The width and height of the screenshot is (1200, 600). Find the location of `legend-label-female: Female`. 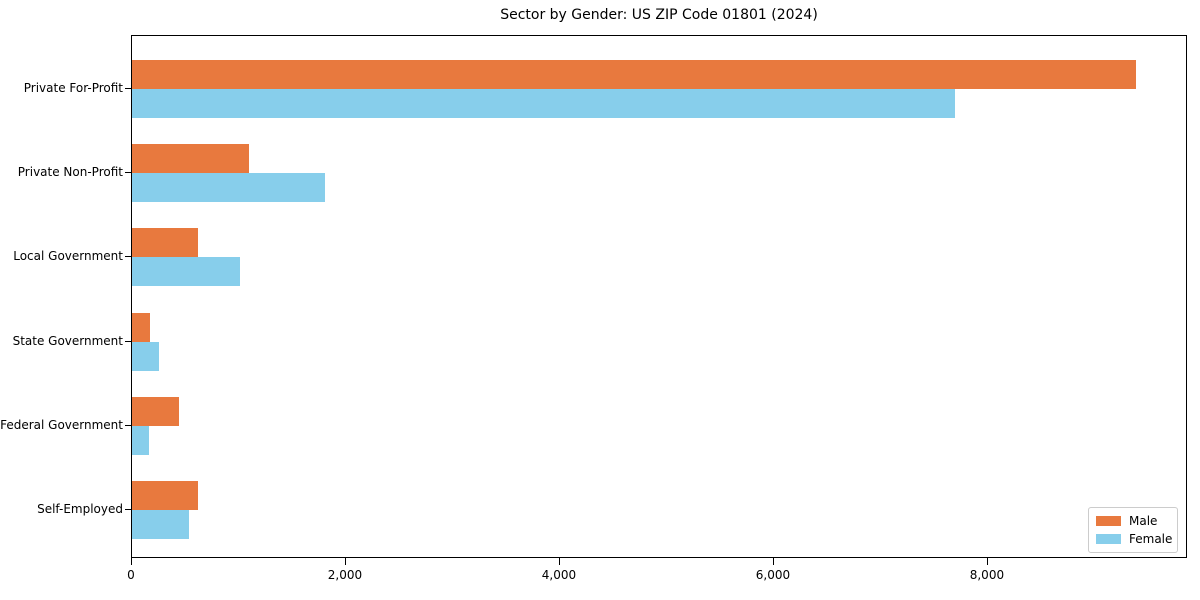

legend-label-female: Female is located at coordinates (1151, 539).